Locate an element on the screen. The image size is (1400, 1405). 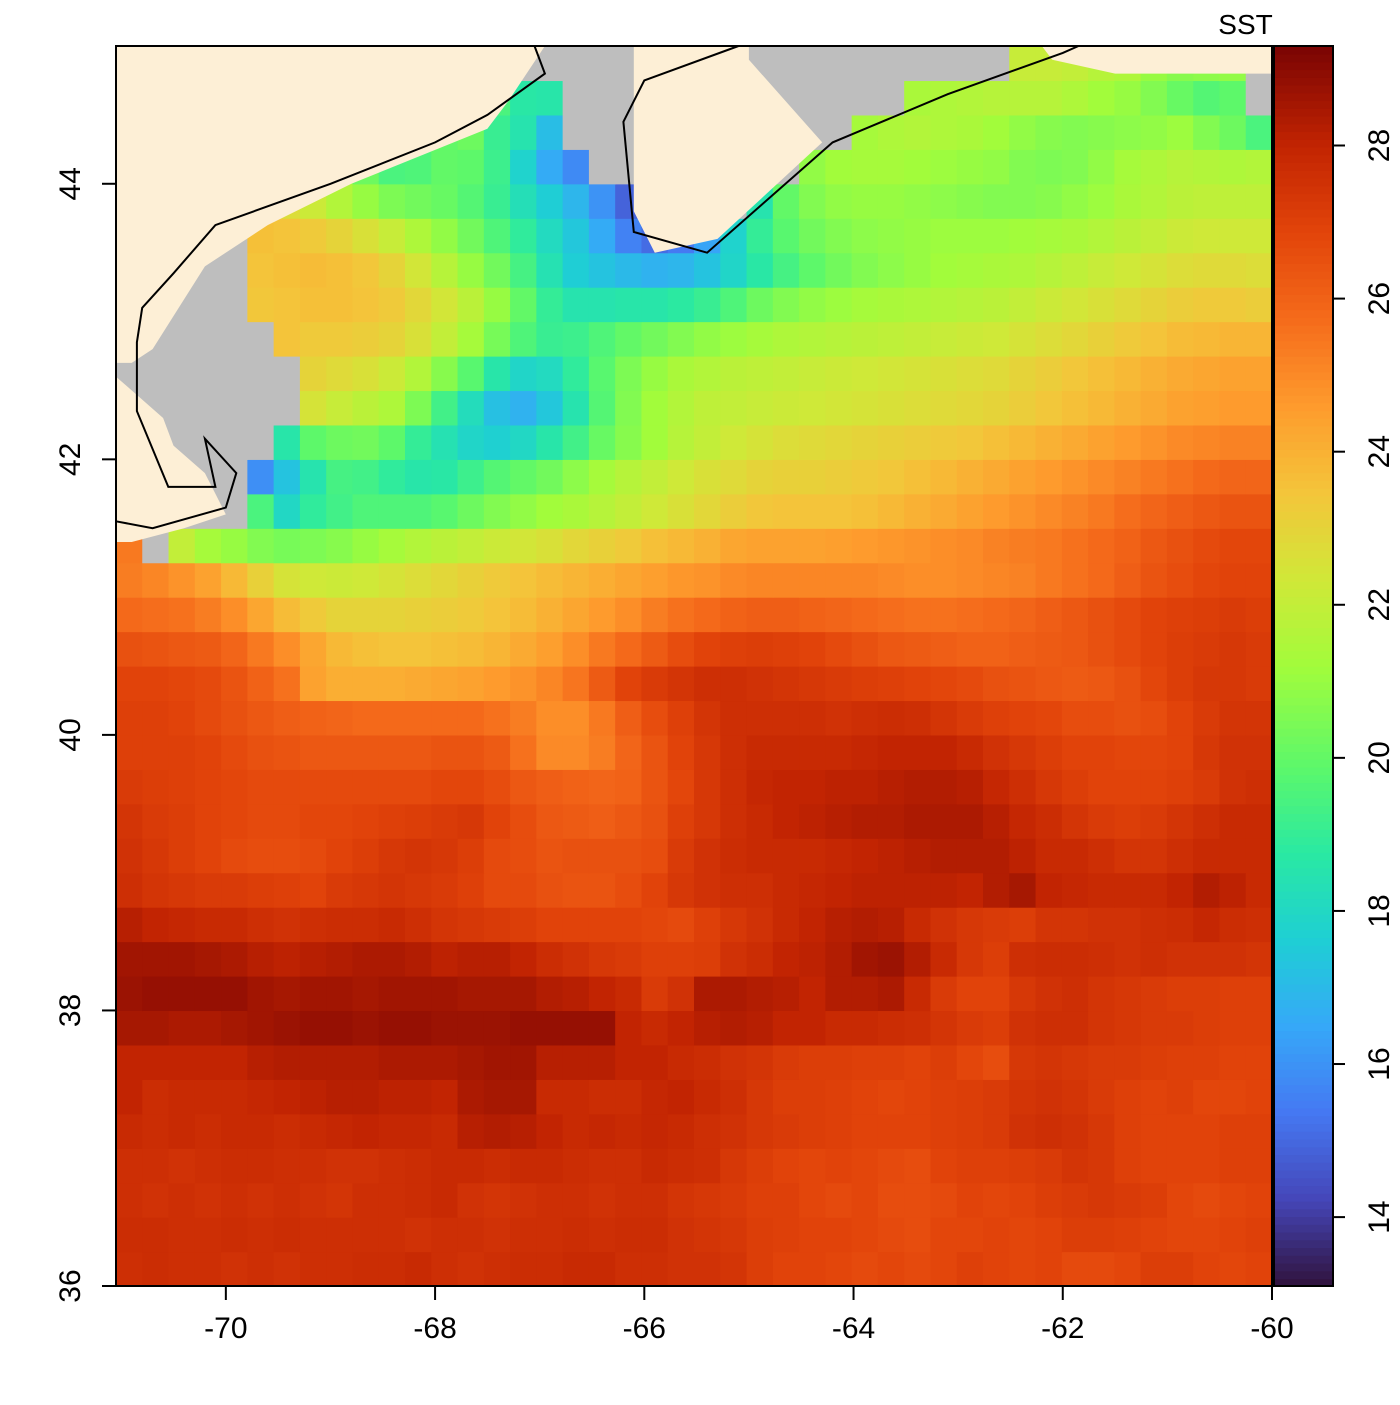
colorbar-title: SST is located at coordinates (1245, 24).